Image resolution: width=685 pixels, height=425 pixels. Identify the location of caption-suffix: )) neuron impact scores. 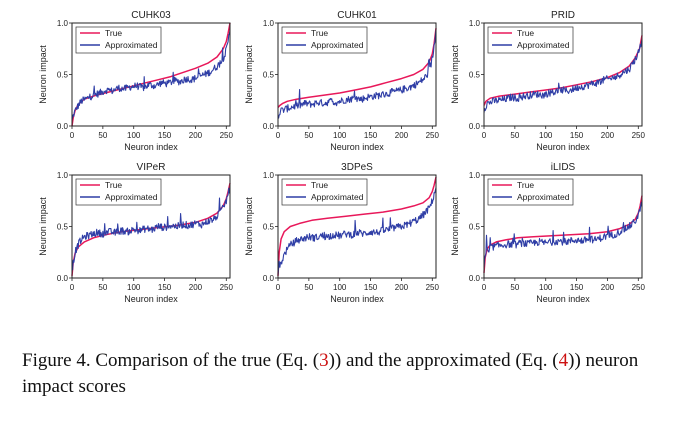
(330, 373).